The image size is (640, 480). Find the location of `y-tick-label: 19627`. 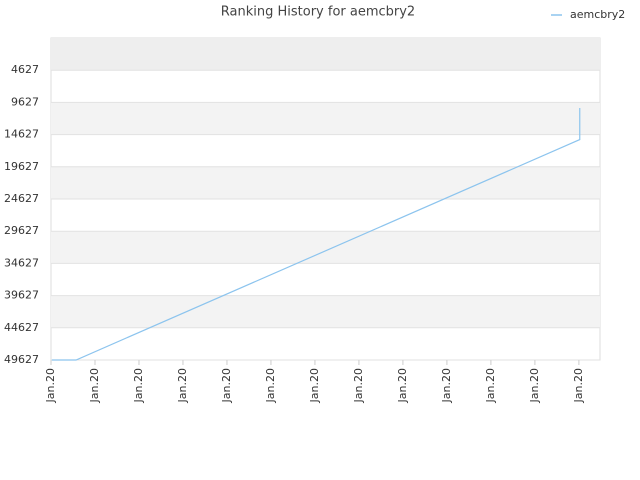

y-tick-label: 19627 is located at coordinates (21, 166).